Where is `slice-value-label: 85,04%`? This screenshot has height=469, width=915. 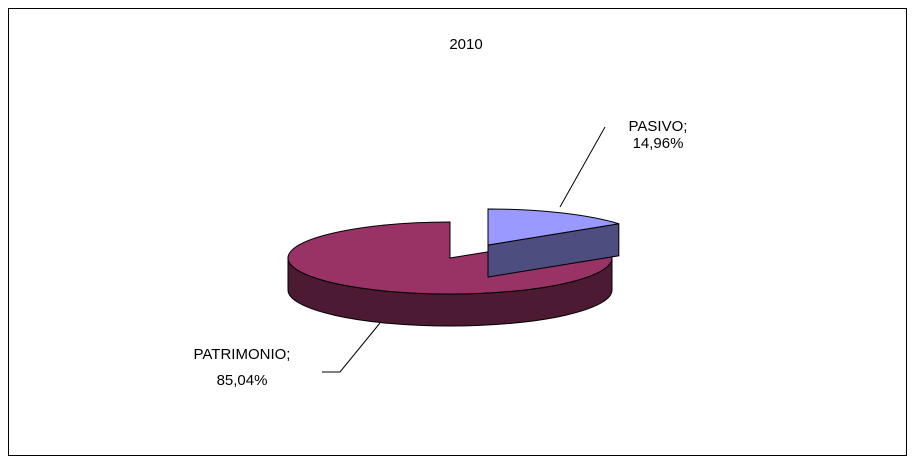 slice-value-label: 85,04% is located at coordinates (242, 380).